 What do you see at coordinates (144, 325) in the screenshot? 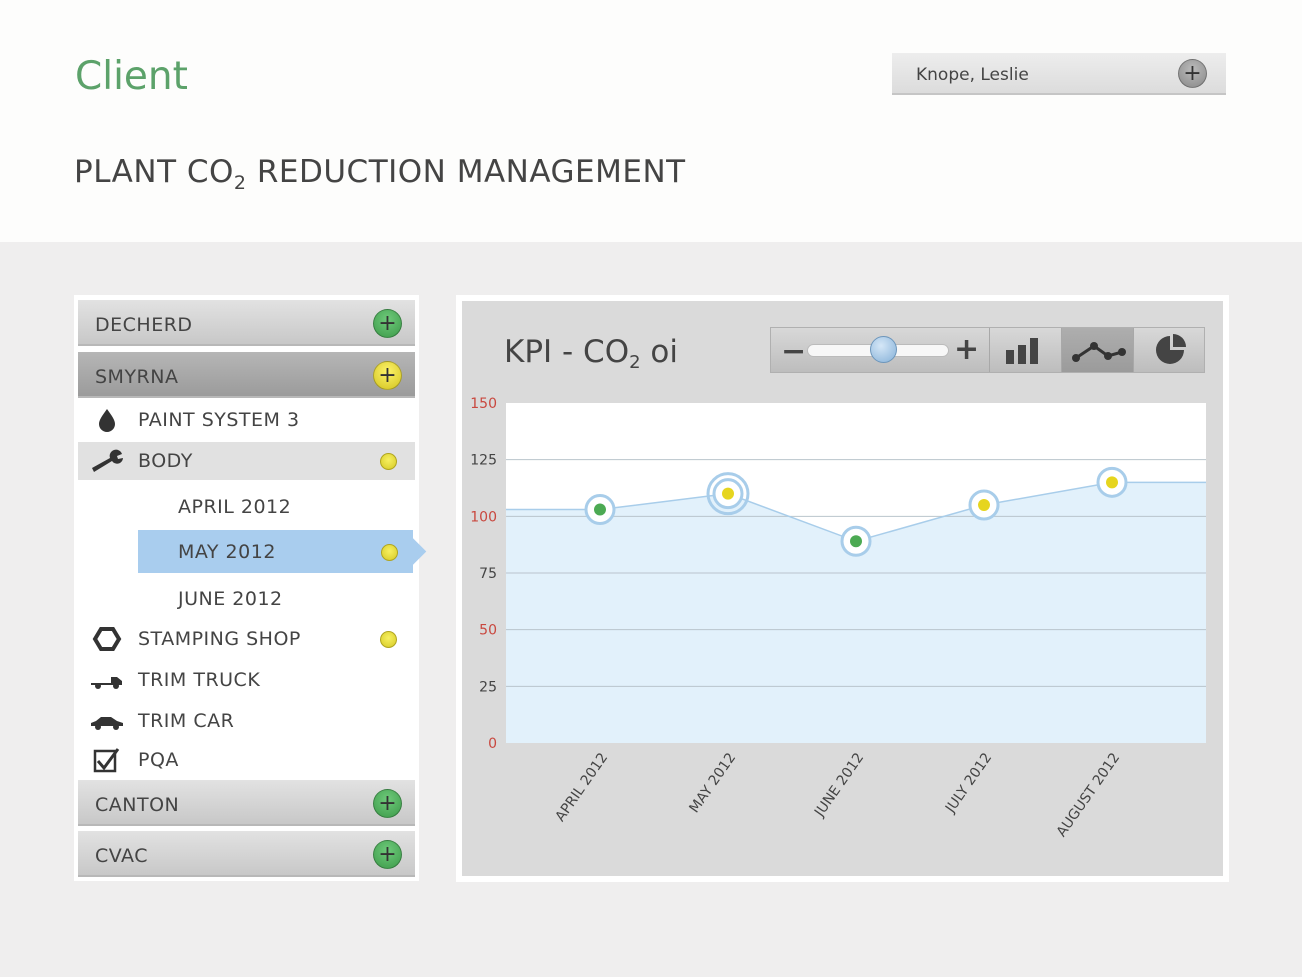
I see `site-label: DECHERD` at bounding box center [144, 325].